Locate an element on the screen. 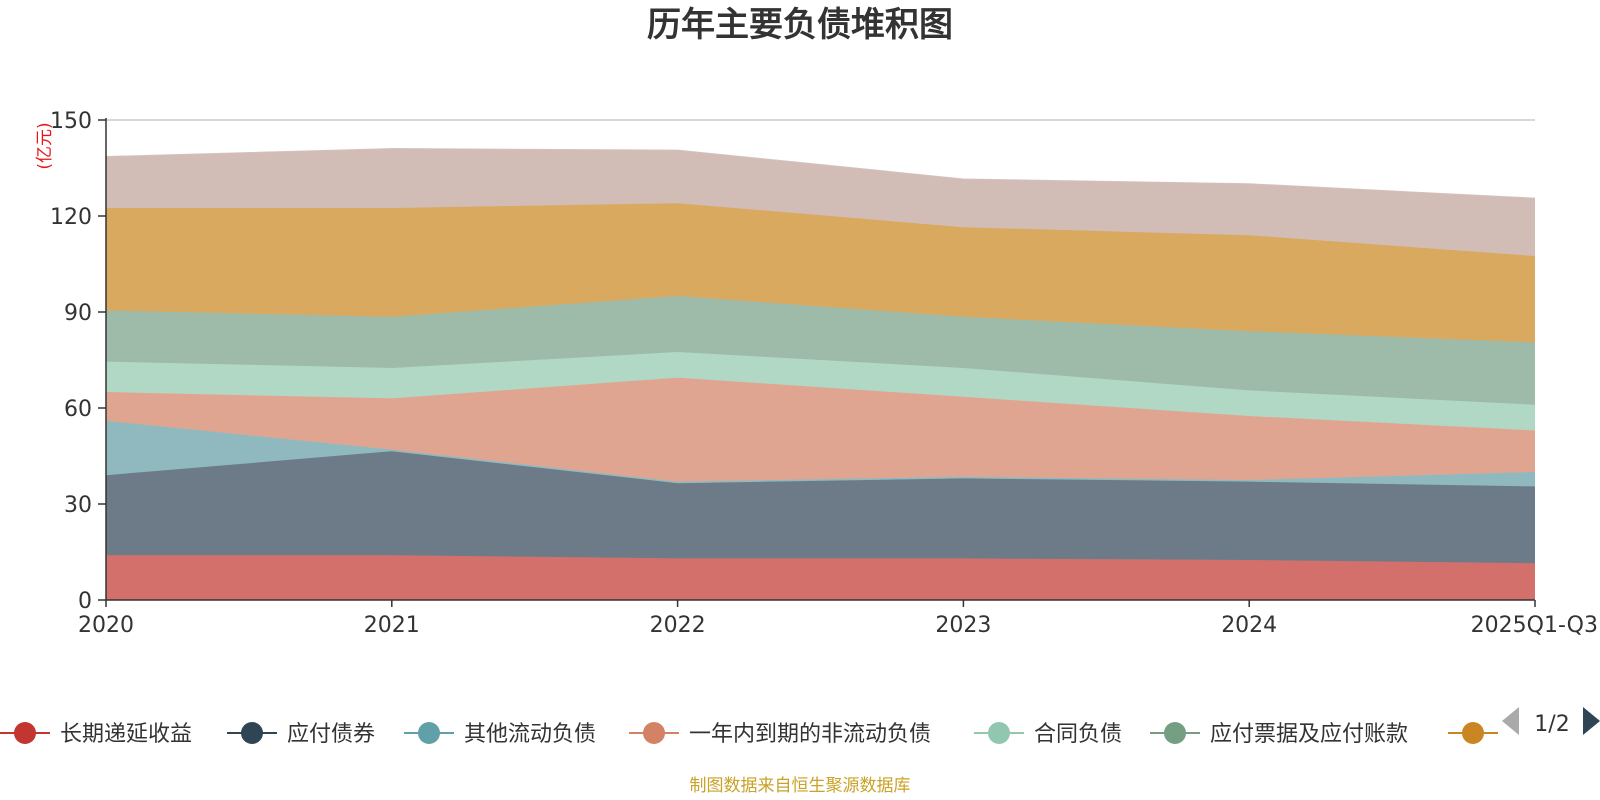  y-tick-label: 0 is located at coordinates (85, 601).